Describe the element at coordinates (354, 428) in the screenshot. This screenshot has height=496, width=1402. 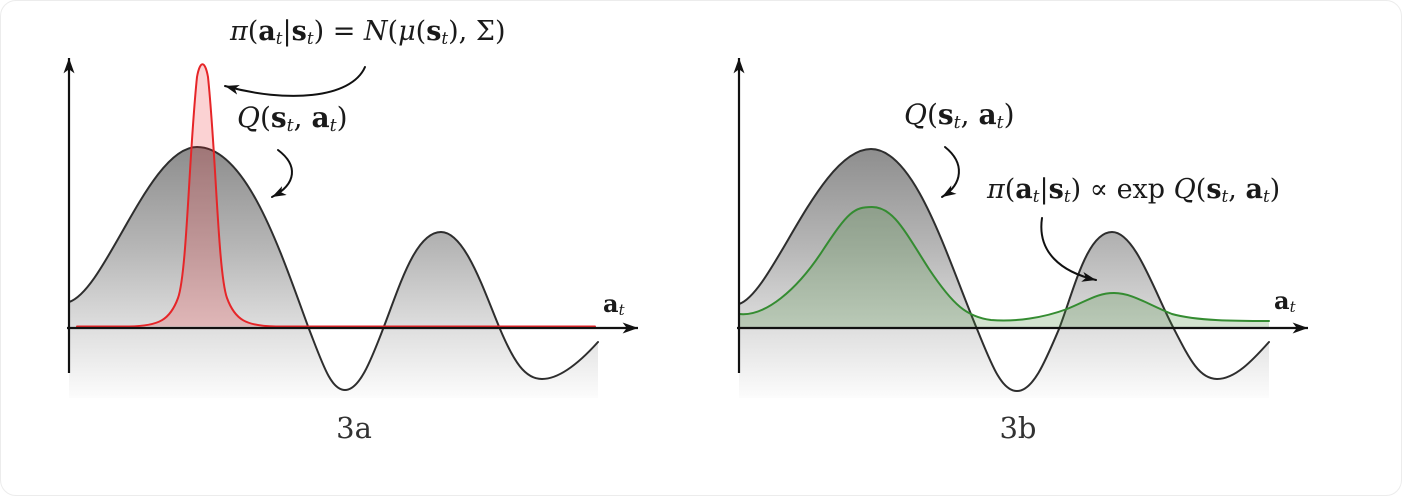
I see `caption-3a: 3a` at that location.